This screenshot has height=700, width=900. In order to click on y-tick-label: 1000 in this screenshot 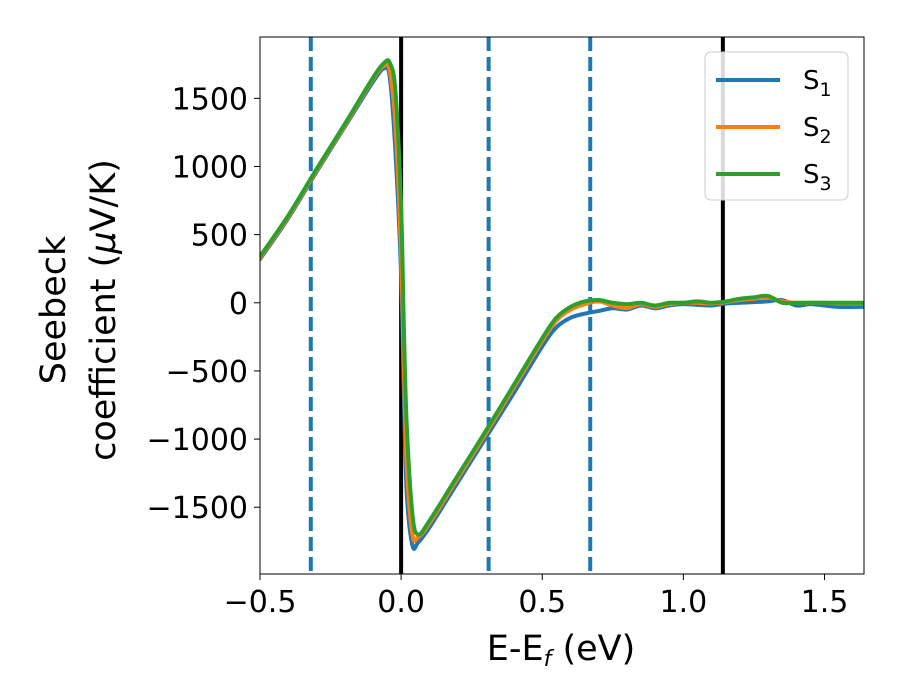, I will do `click(210, 167)`.